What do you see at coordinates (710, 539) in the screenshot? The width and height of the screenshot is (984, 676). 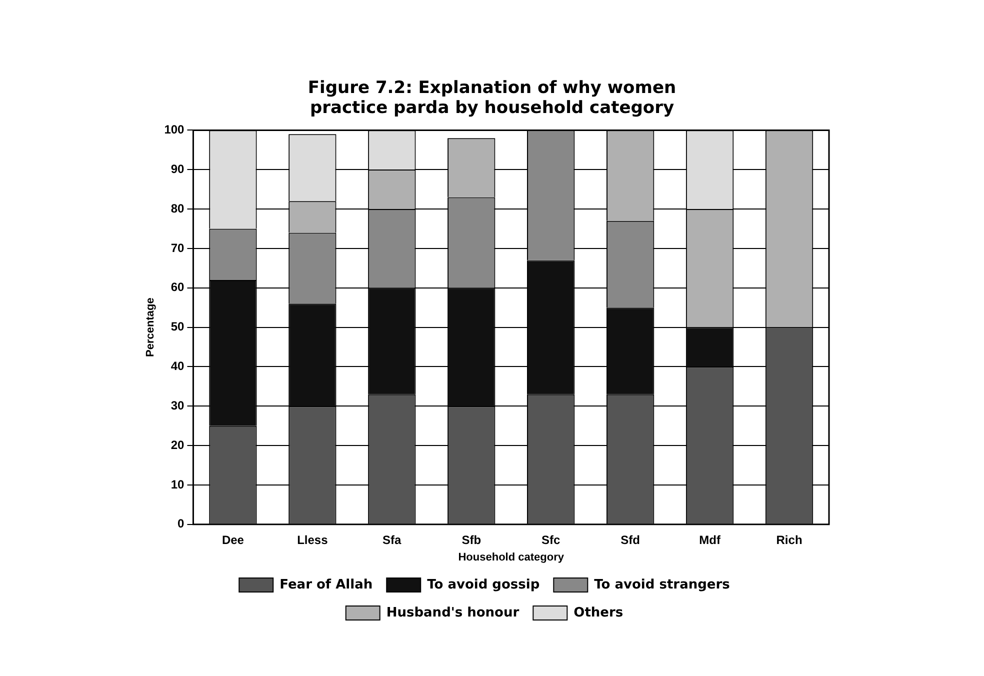 I see `x-tick-label: Mdf` at bounding box center [710, 539].